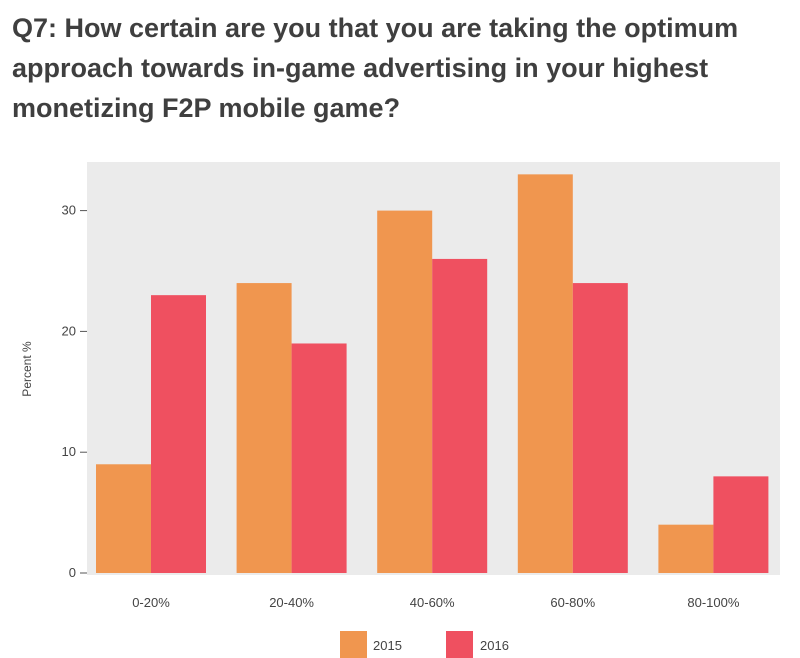 Image resolution: width=800 pixels, height=658 pixels. I want to click on legend-label-2016: 2016, so click(494, 645).